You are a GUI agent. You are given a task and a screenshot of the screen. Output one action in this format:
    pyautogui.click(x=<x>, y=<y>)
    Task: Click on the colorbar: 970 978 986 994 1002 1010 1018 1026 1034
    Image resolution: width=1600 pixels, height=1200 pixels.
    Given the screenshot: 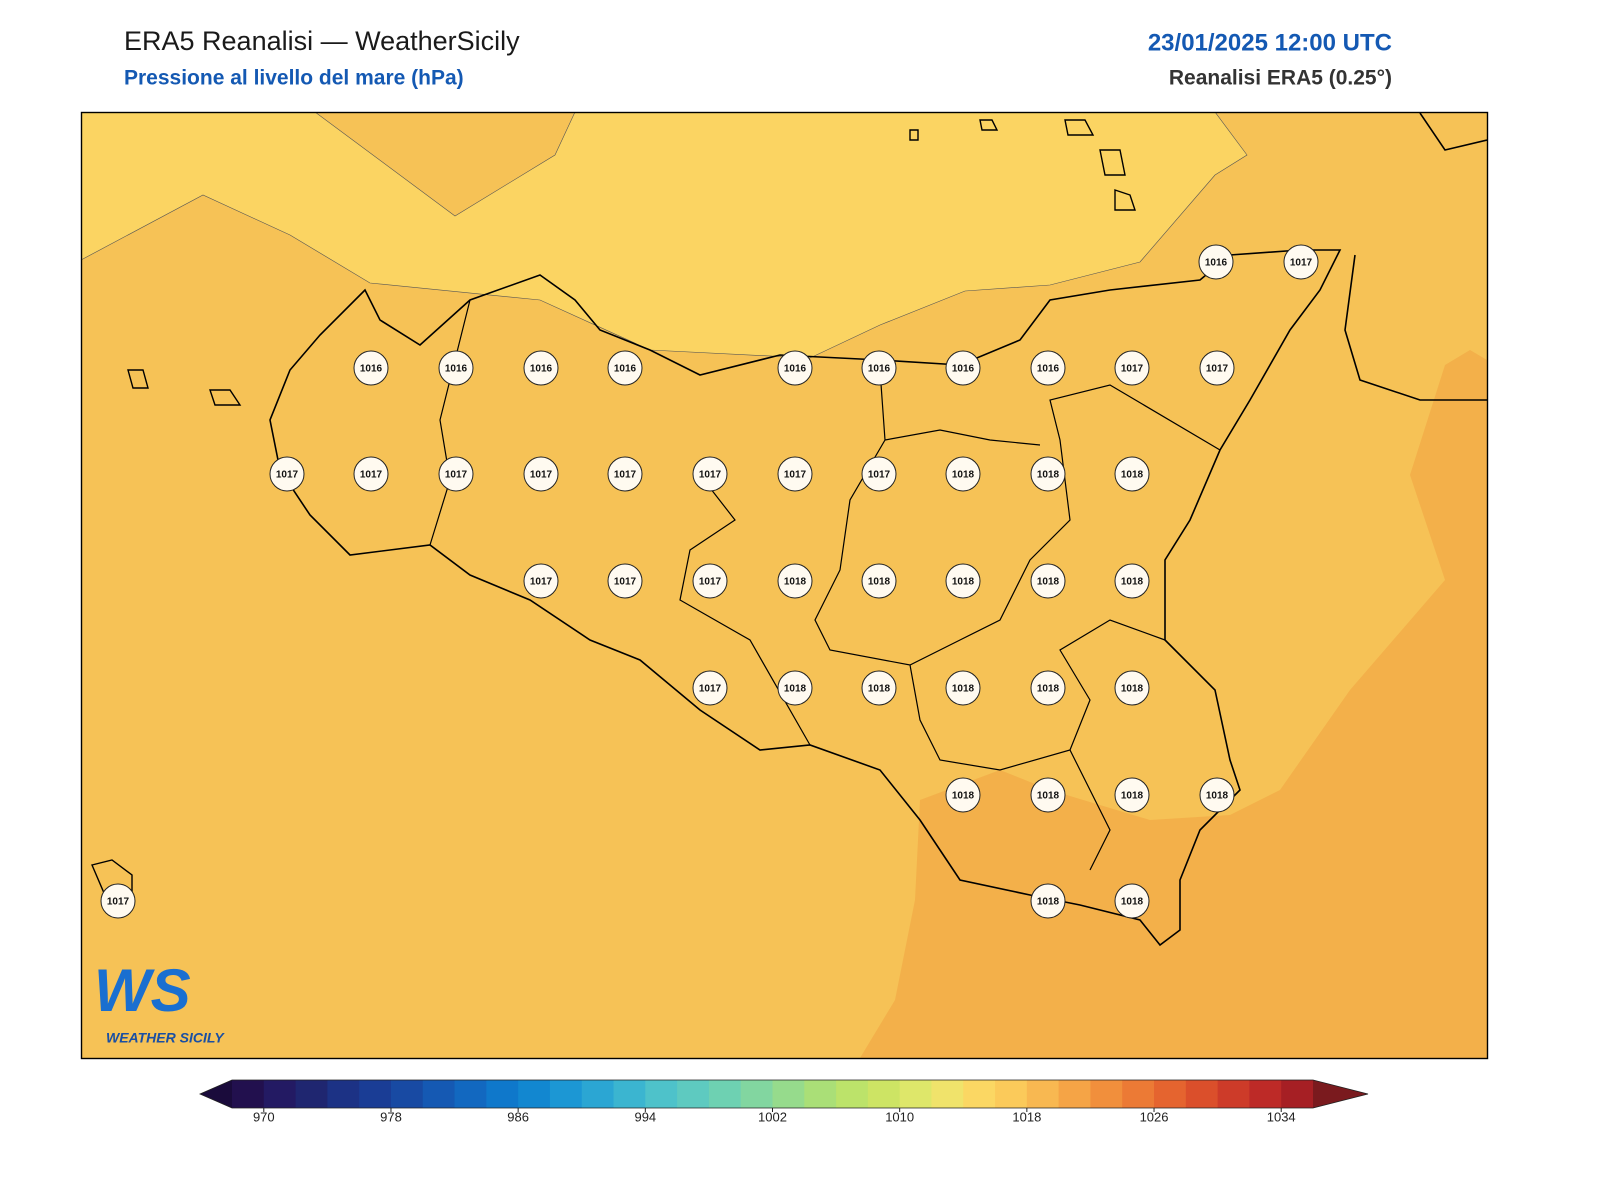 What is the action you would take?
    pyautogui.click(x=784, y=1101)
    